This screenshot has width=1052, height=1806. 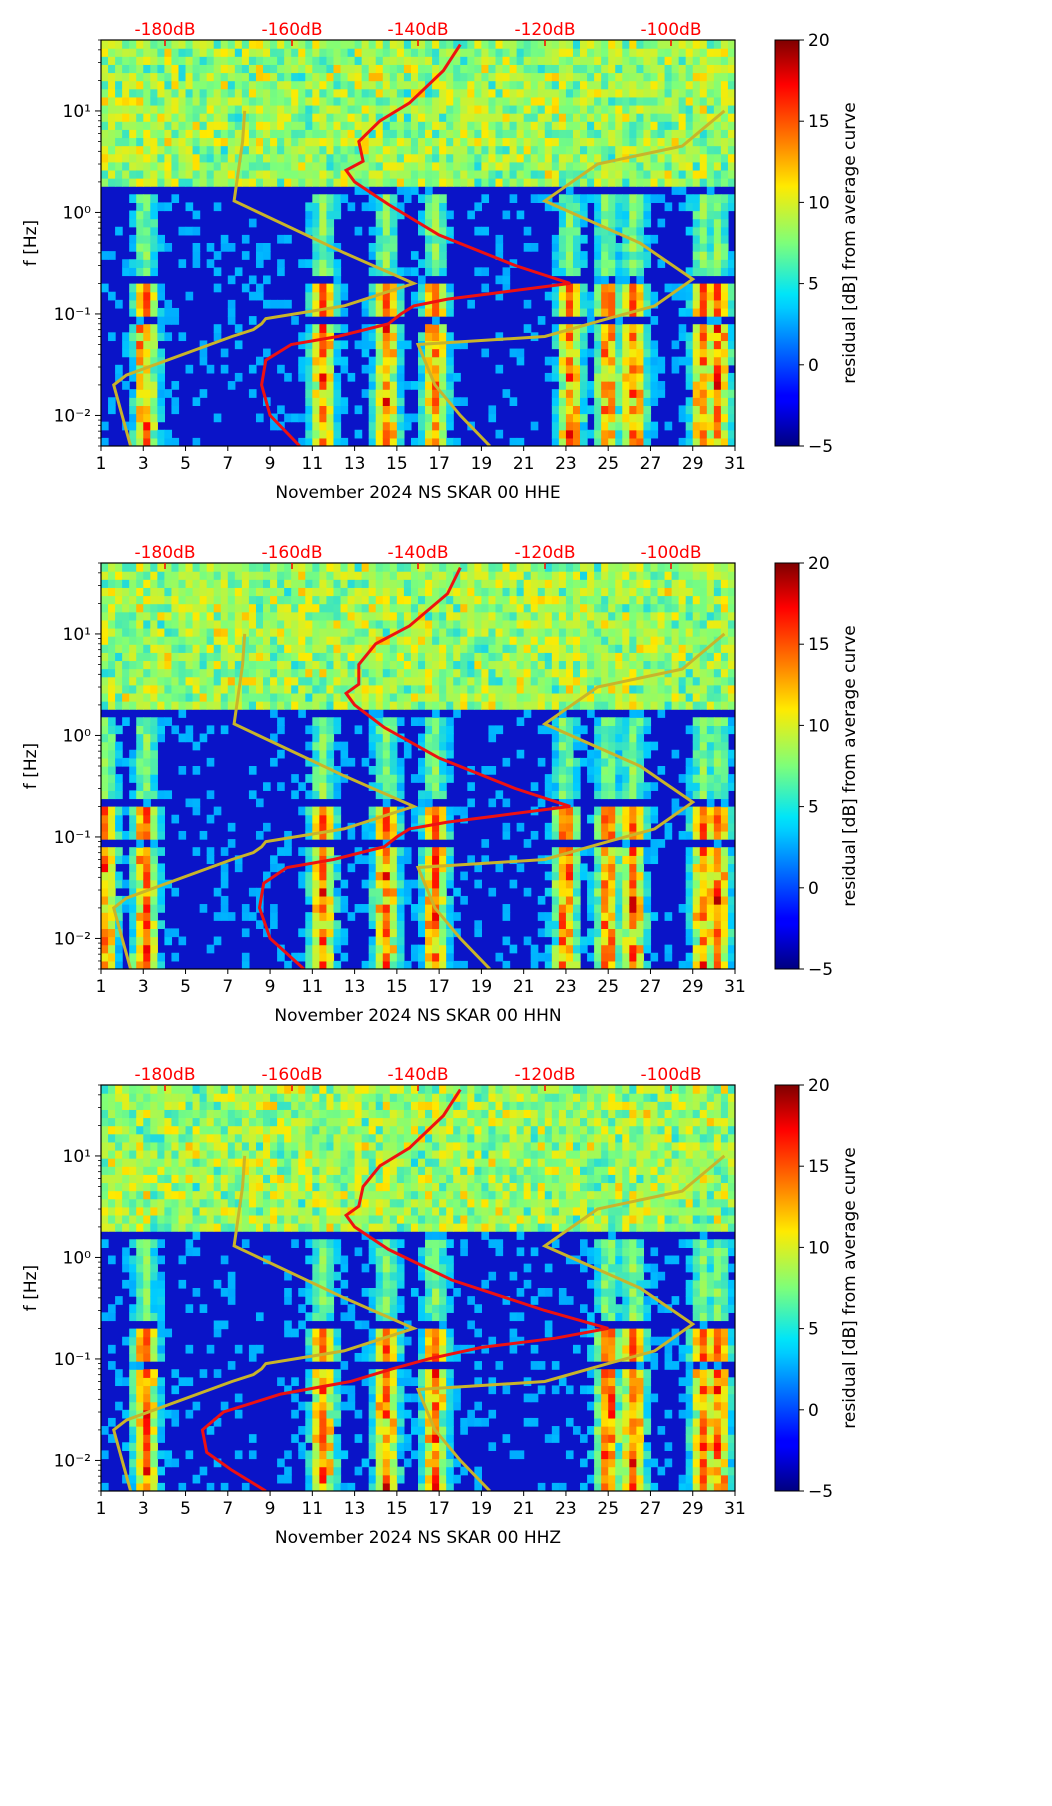 I want to click on x-tick-label: 25, so click(x=608, y=464).